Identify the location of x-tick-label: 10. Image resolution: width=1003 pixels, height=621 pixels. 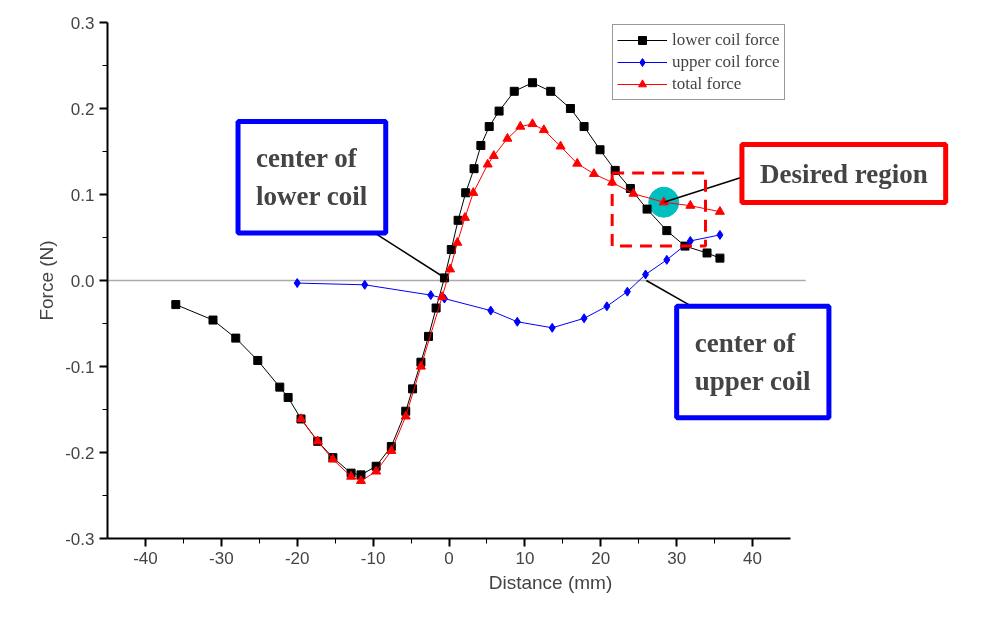
(525, 558).